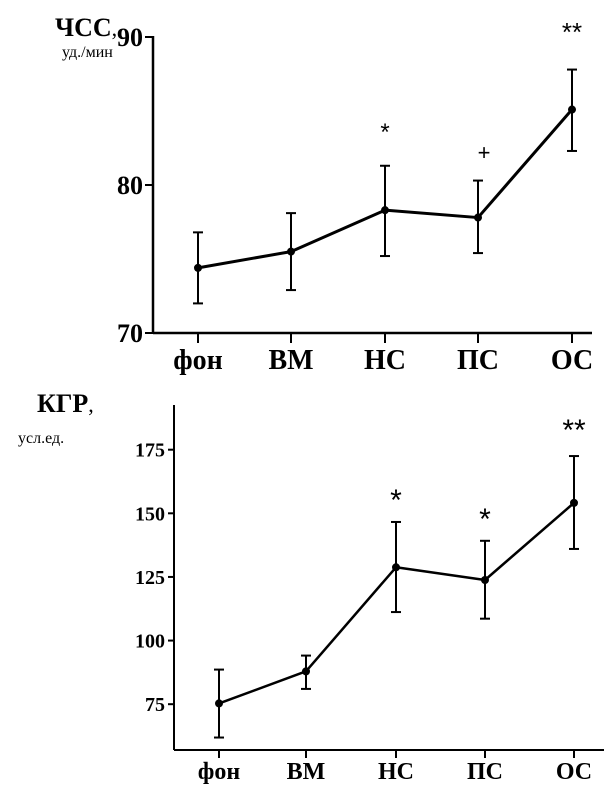  I want to click on y-tick-label: 70, so click(130, 333).